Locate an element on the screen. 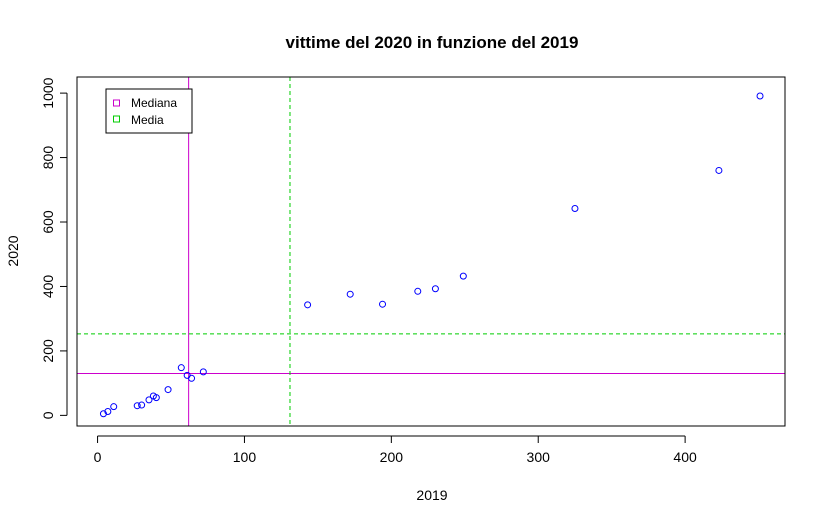 The image size is (826, 524). legend: Mediana Media is located at coordinates (149, 111).